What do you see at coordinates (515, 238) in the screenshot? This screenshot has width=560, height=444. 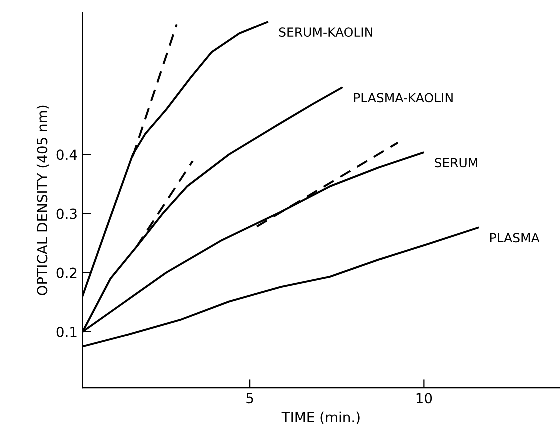 I see `series-label: PLASMA` at bounding box center [515, 238].